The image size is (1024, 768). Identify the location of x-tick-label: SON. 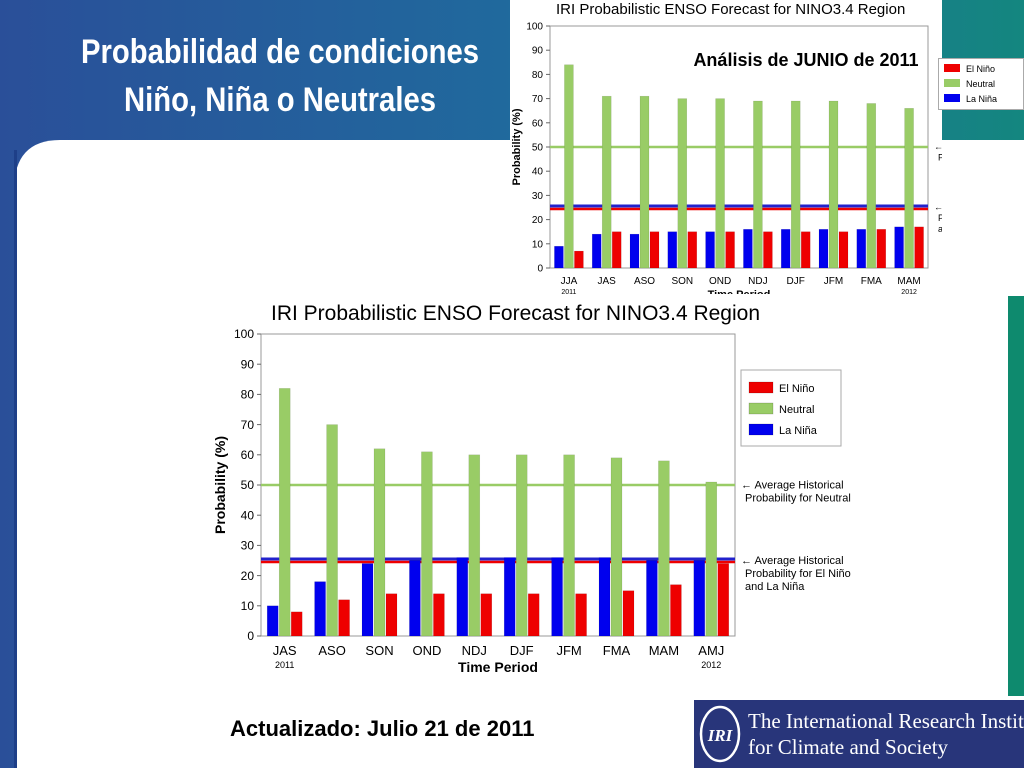
(379, 650).